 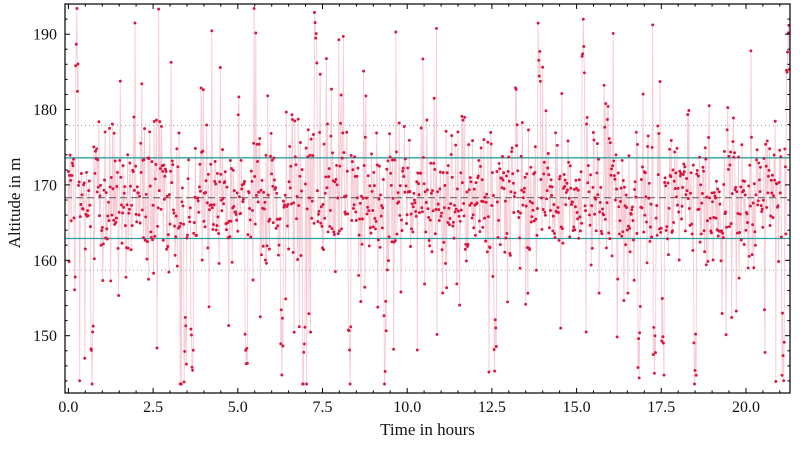 I want to click on x-tick-label: 5.0, so click(x=238, y=407).